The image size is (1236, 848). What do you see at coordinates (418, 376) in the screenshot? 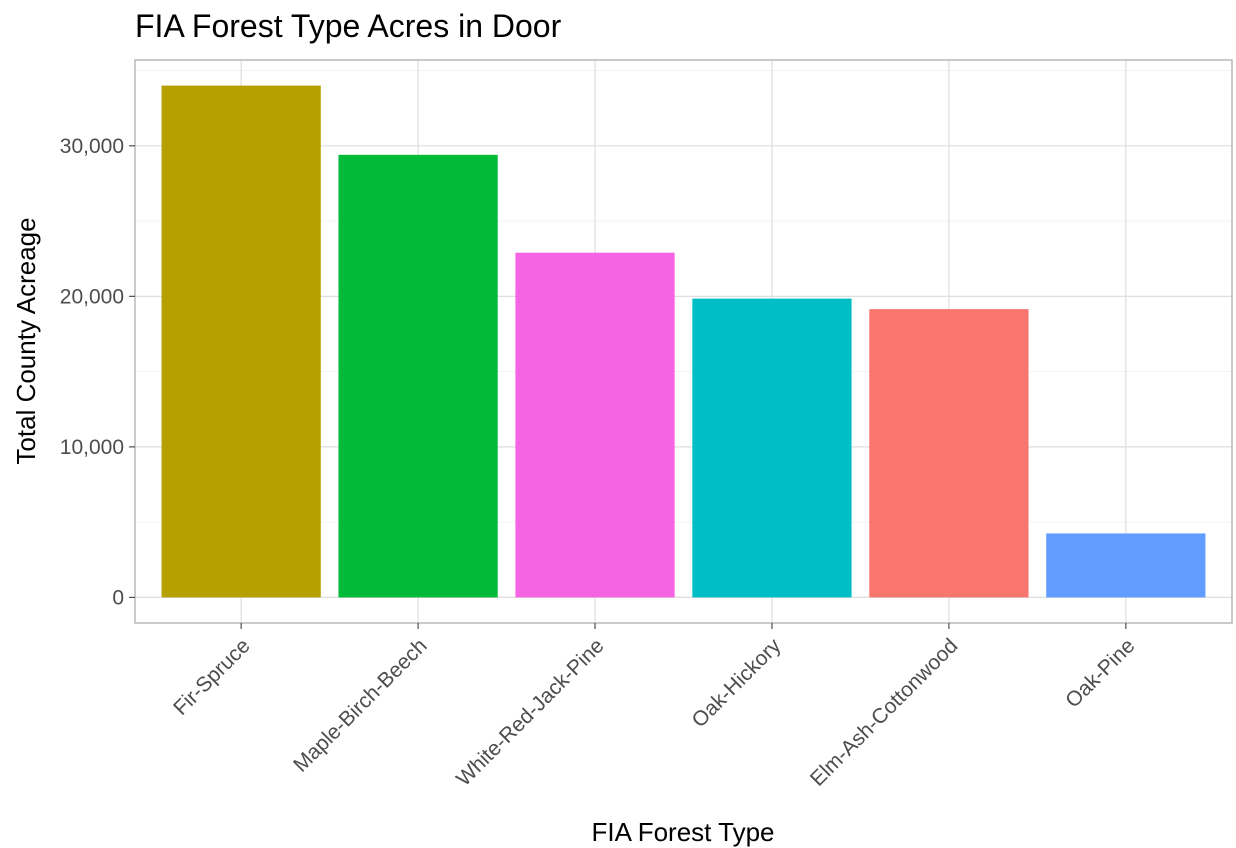
I see `bar-maple-birch-beech` at bounding box center [418, 376].